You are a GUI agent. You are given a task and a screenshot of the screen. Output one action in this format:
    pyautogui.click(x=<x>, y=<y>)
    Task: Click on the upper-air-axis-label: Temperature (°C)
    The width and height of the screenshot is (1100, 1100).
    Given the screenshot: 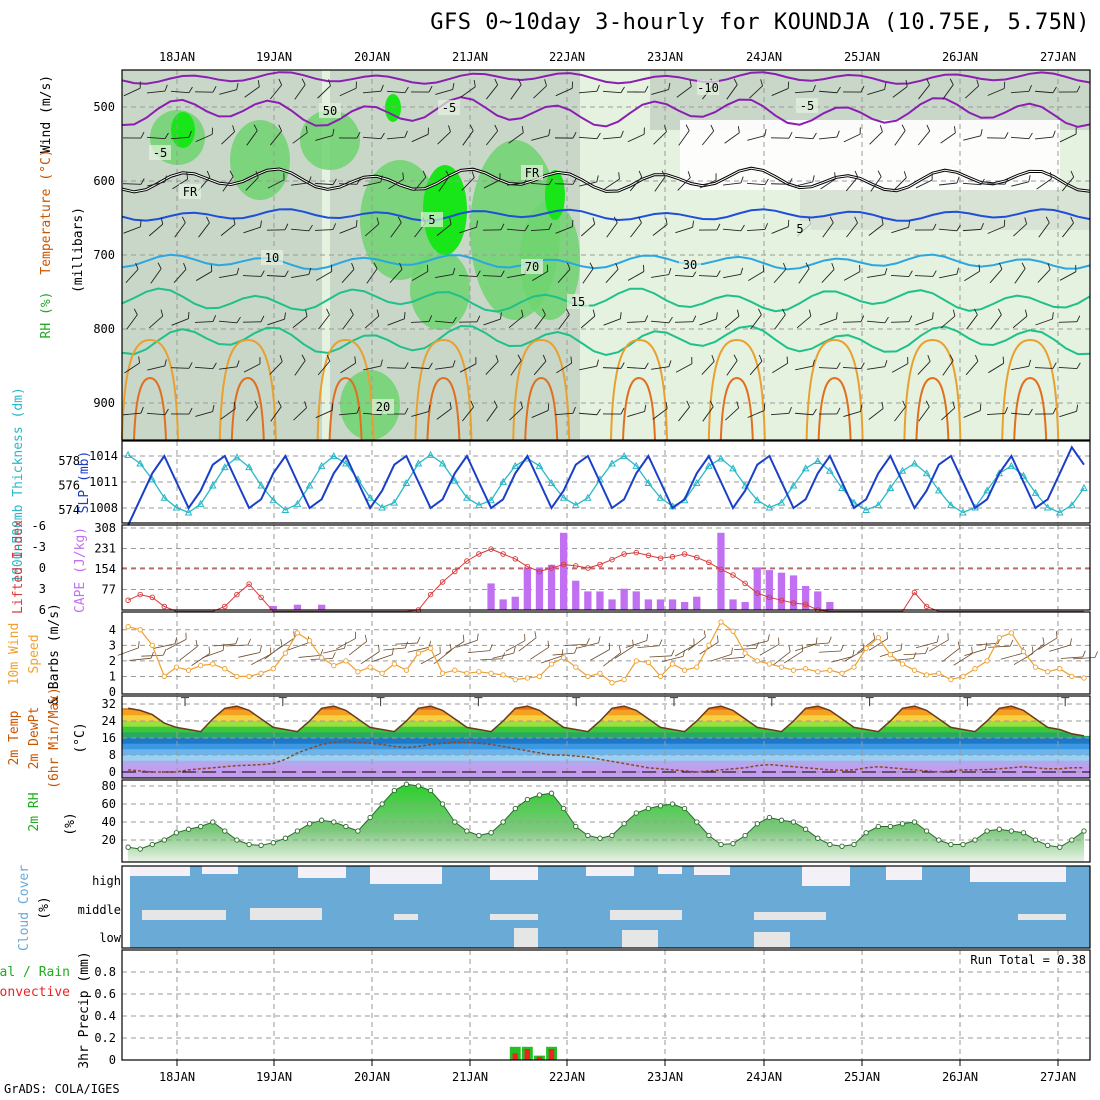 What is the action you would take?
    pyautogui.click(x=46, y=211)
    